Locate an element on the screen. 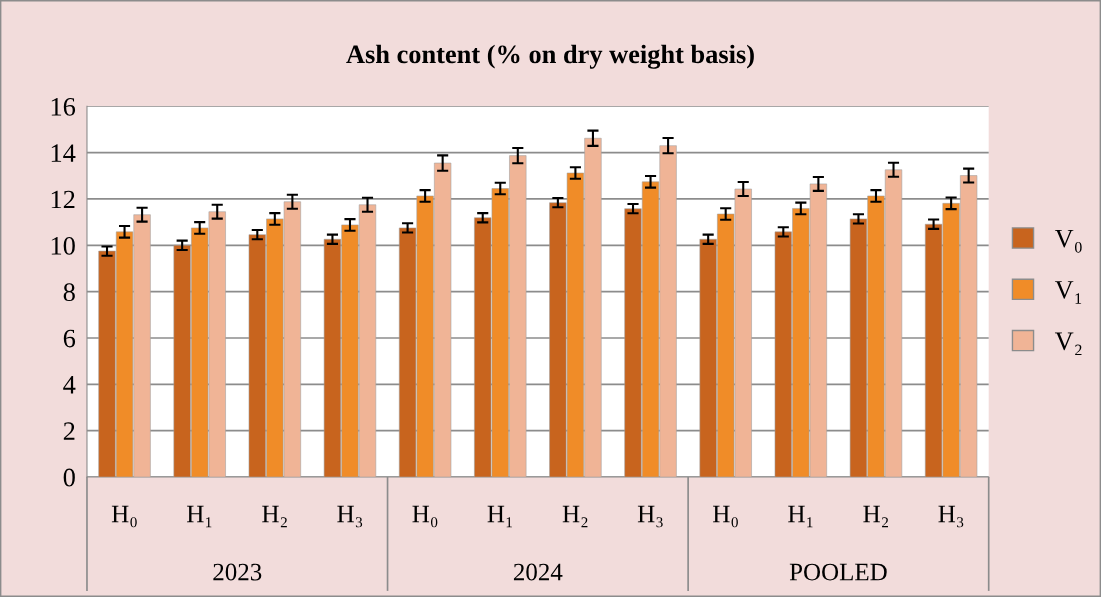 This screenshot has width=1101, height=597. legend-label: V₂ is located at coordinates (1068, 344).